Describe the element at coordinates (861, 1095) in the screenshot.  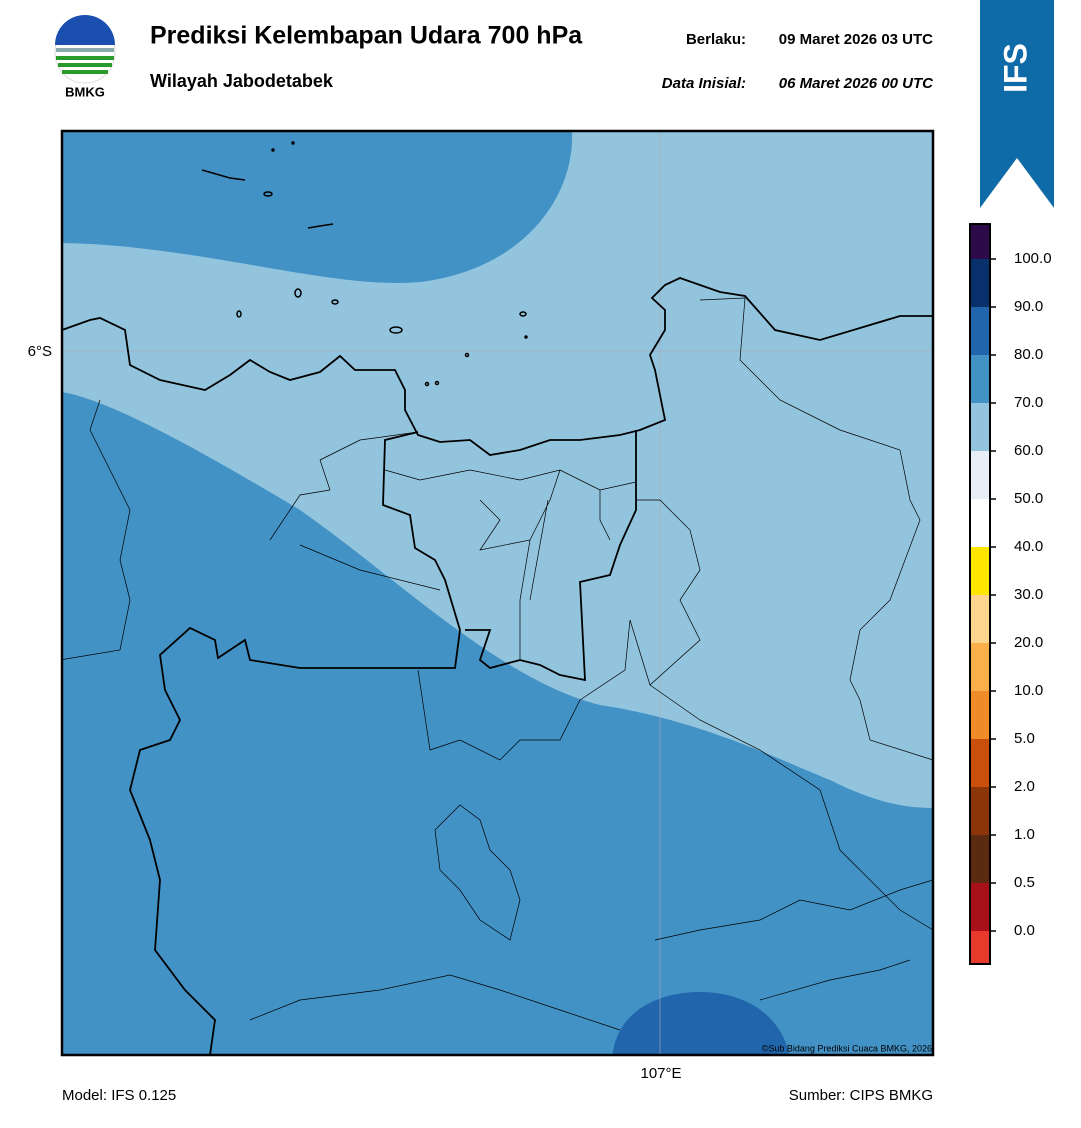
I see `footer-source: Sumber: CIPS BMKG` at that location.